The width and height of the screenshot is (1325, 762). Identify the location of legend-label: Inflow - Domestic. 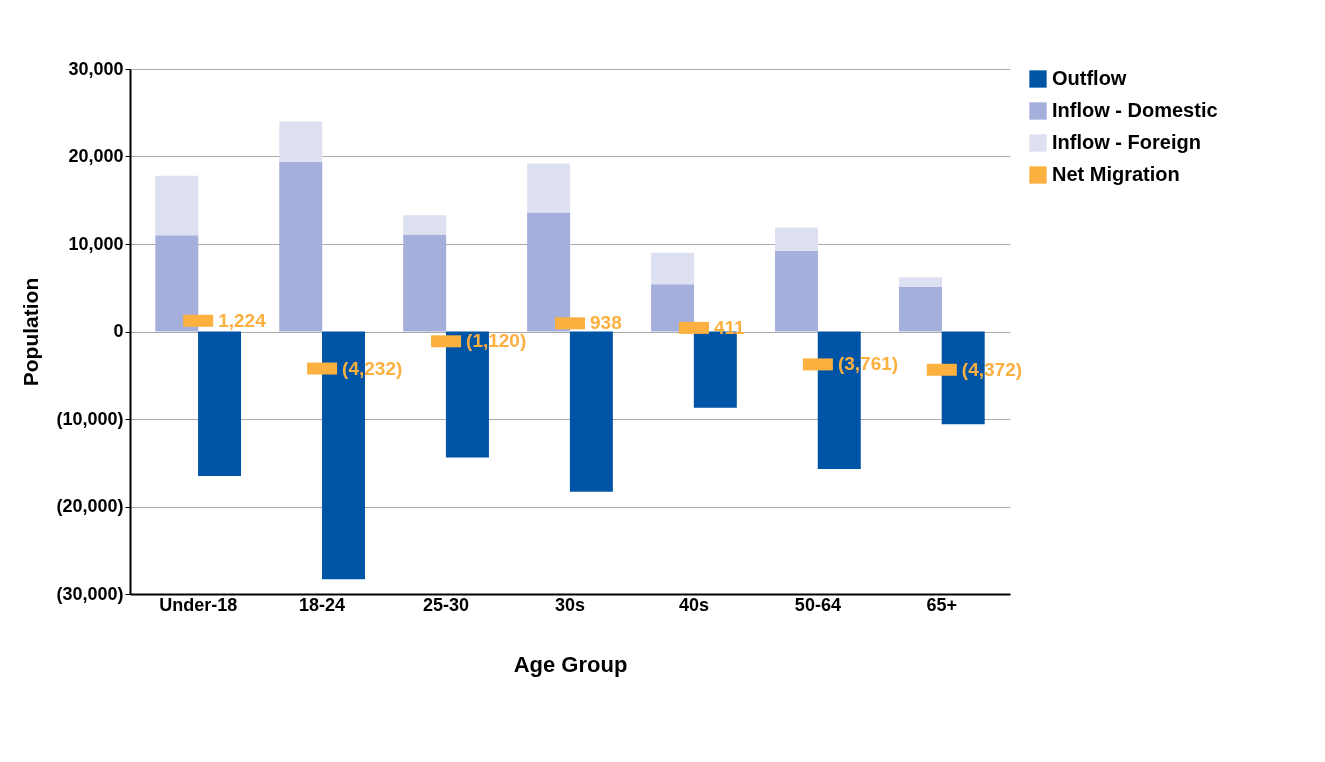
(1135, 110).